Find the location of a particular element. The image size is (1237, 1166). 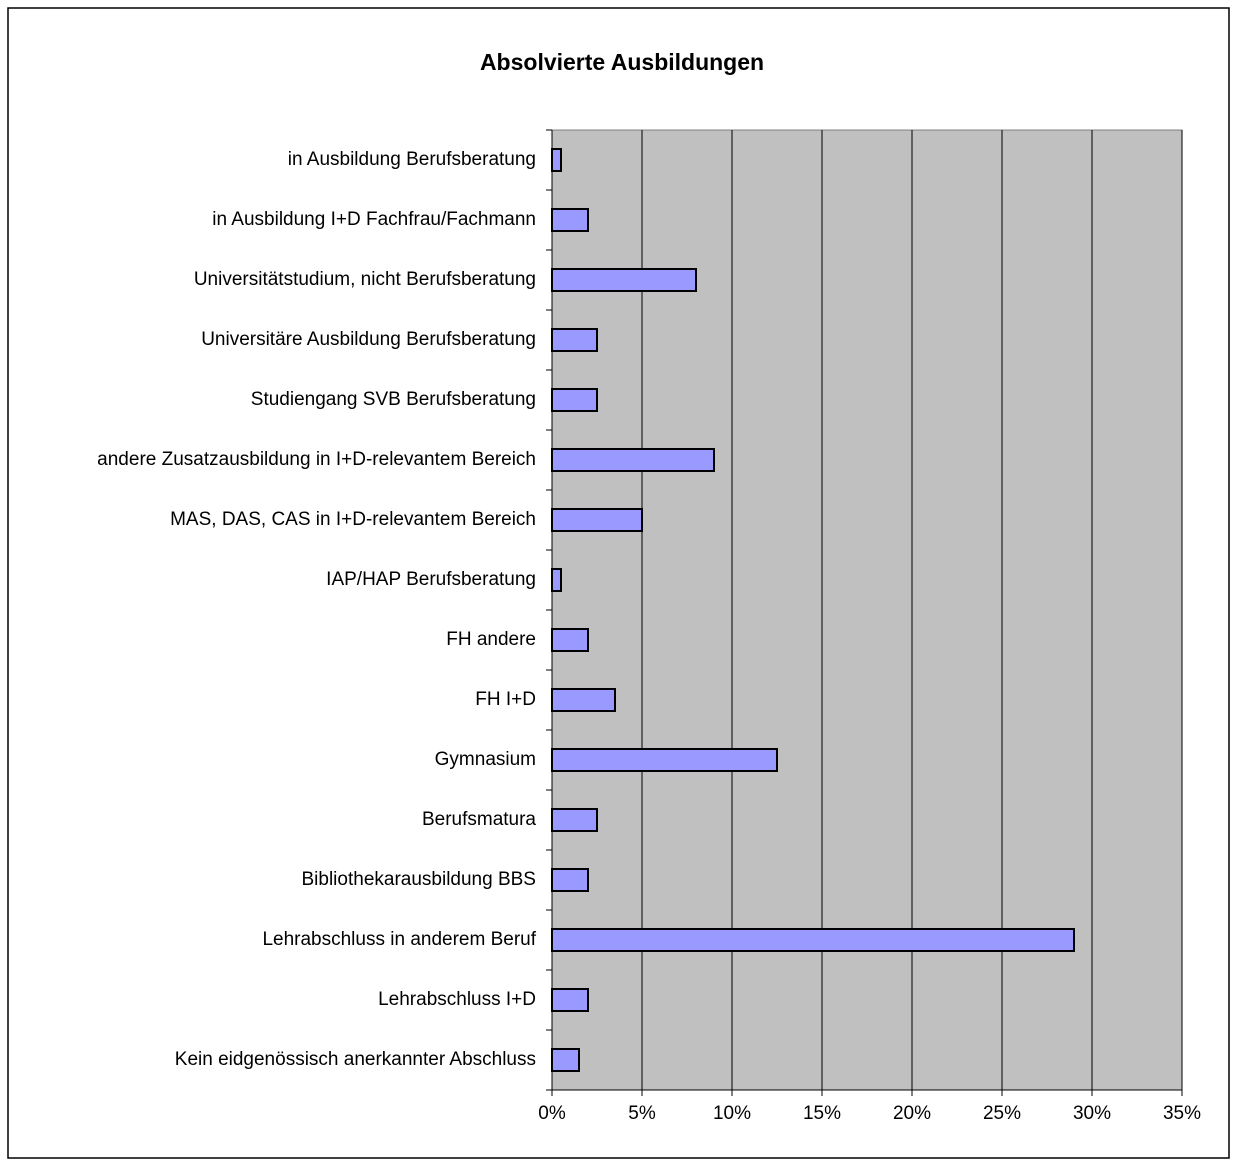

y-tick-label: Lehrabschluss I+D is located at coordinates (457, 999).